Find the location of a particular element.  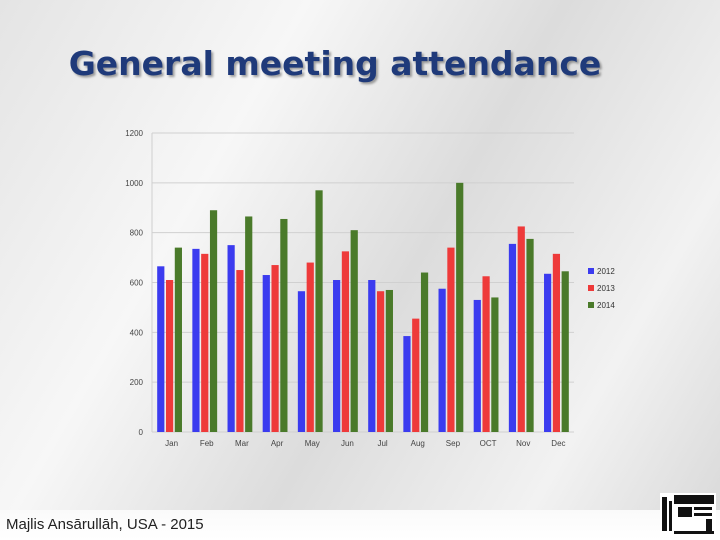

bar-2014-nov is located at coordinates (530, 335).